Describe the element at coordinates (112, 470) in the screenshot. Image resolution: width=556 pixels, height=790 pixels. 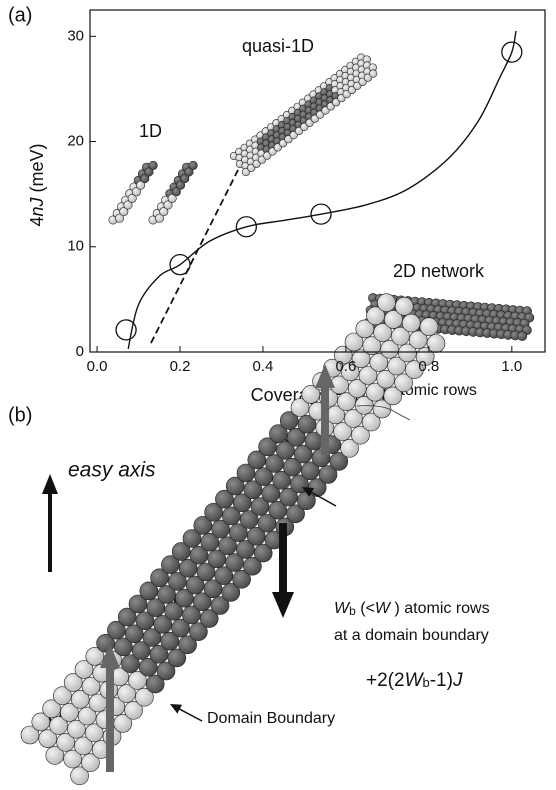
I see `easy-axis-label: easy axis` at that location.